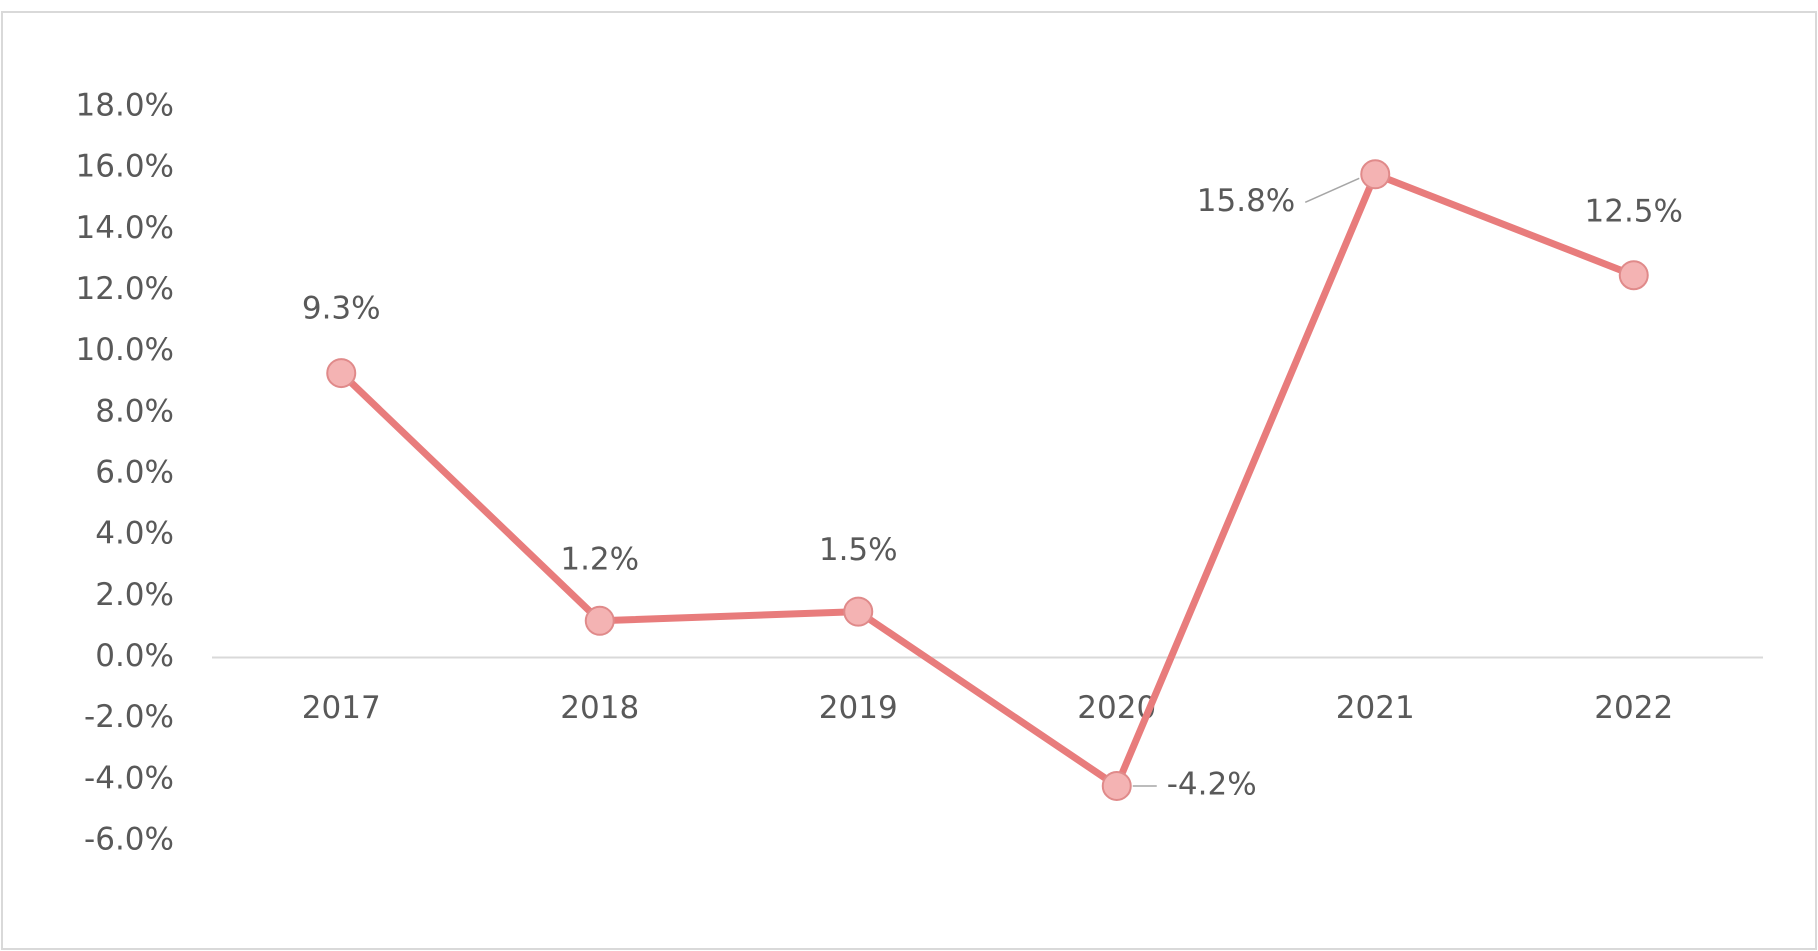 This screenshot has height=951, width=1818. What do you see at coordinates (599, 559) in the screenshot?
I see `data-label: 1.2%` at bounding box center [599, 559].